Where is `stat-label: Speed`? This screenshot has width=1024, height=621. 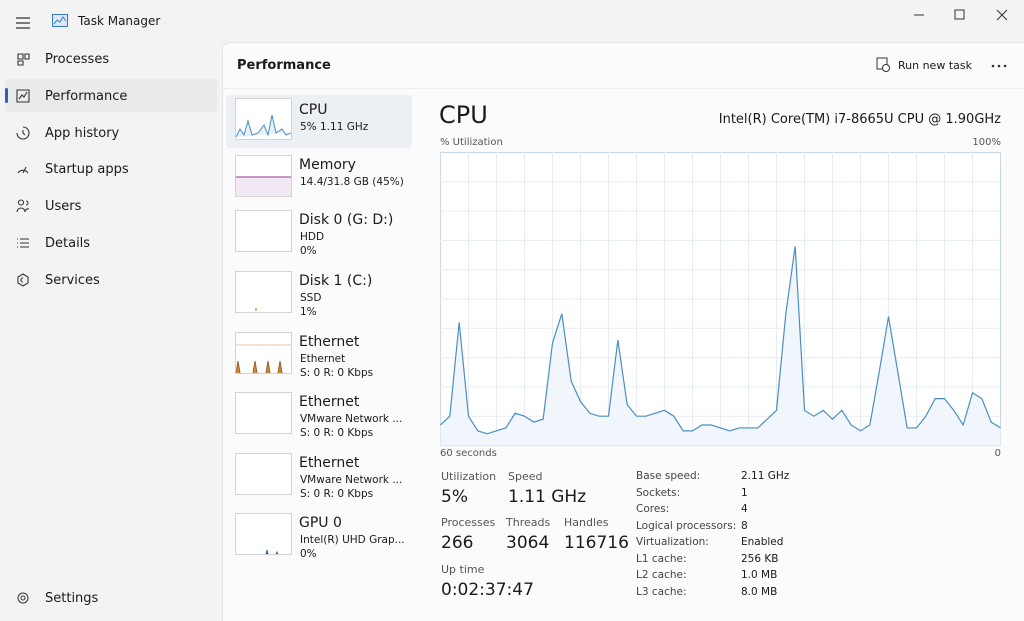
stat-label: Speed is located at coordinates (525, 476).